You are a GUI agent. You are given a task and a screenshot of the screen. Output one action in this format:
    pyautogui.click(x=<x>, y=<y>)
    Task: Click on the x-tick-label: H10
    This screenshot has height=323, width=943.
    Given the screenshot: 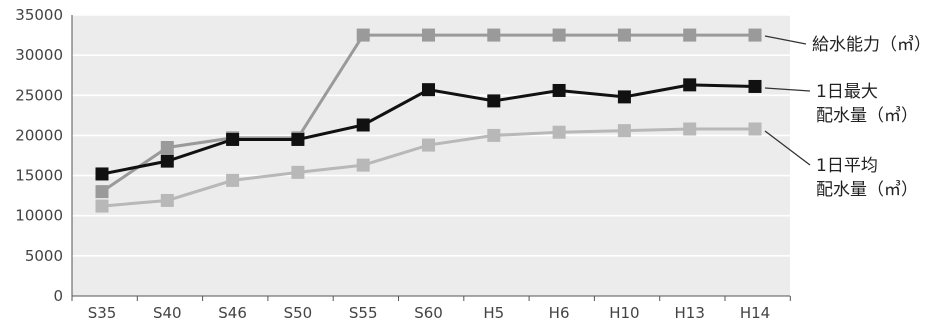 What is the action you would take?
    pyautogui.click(x=624, y=313)
    